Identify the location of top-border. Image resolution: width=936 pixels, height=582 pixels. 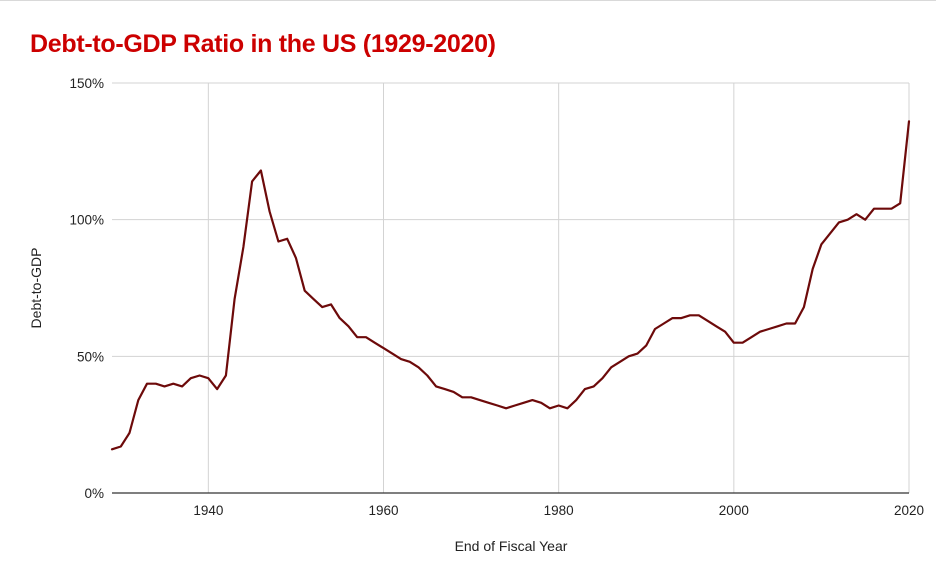
(468, 0).